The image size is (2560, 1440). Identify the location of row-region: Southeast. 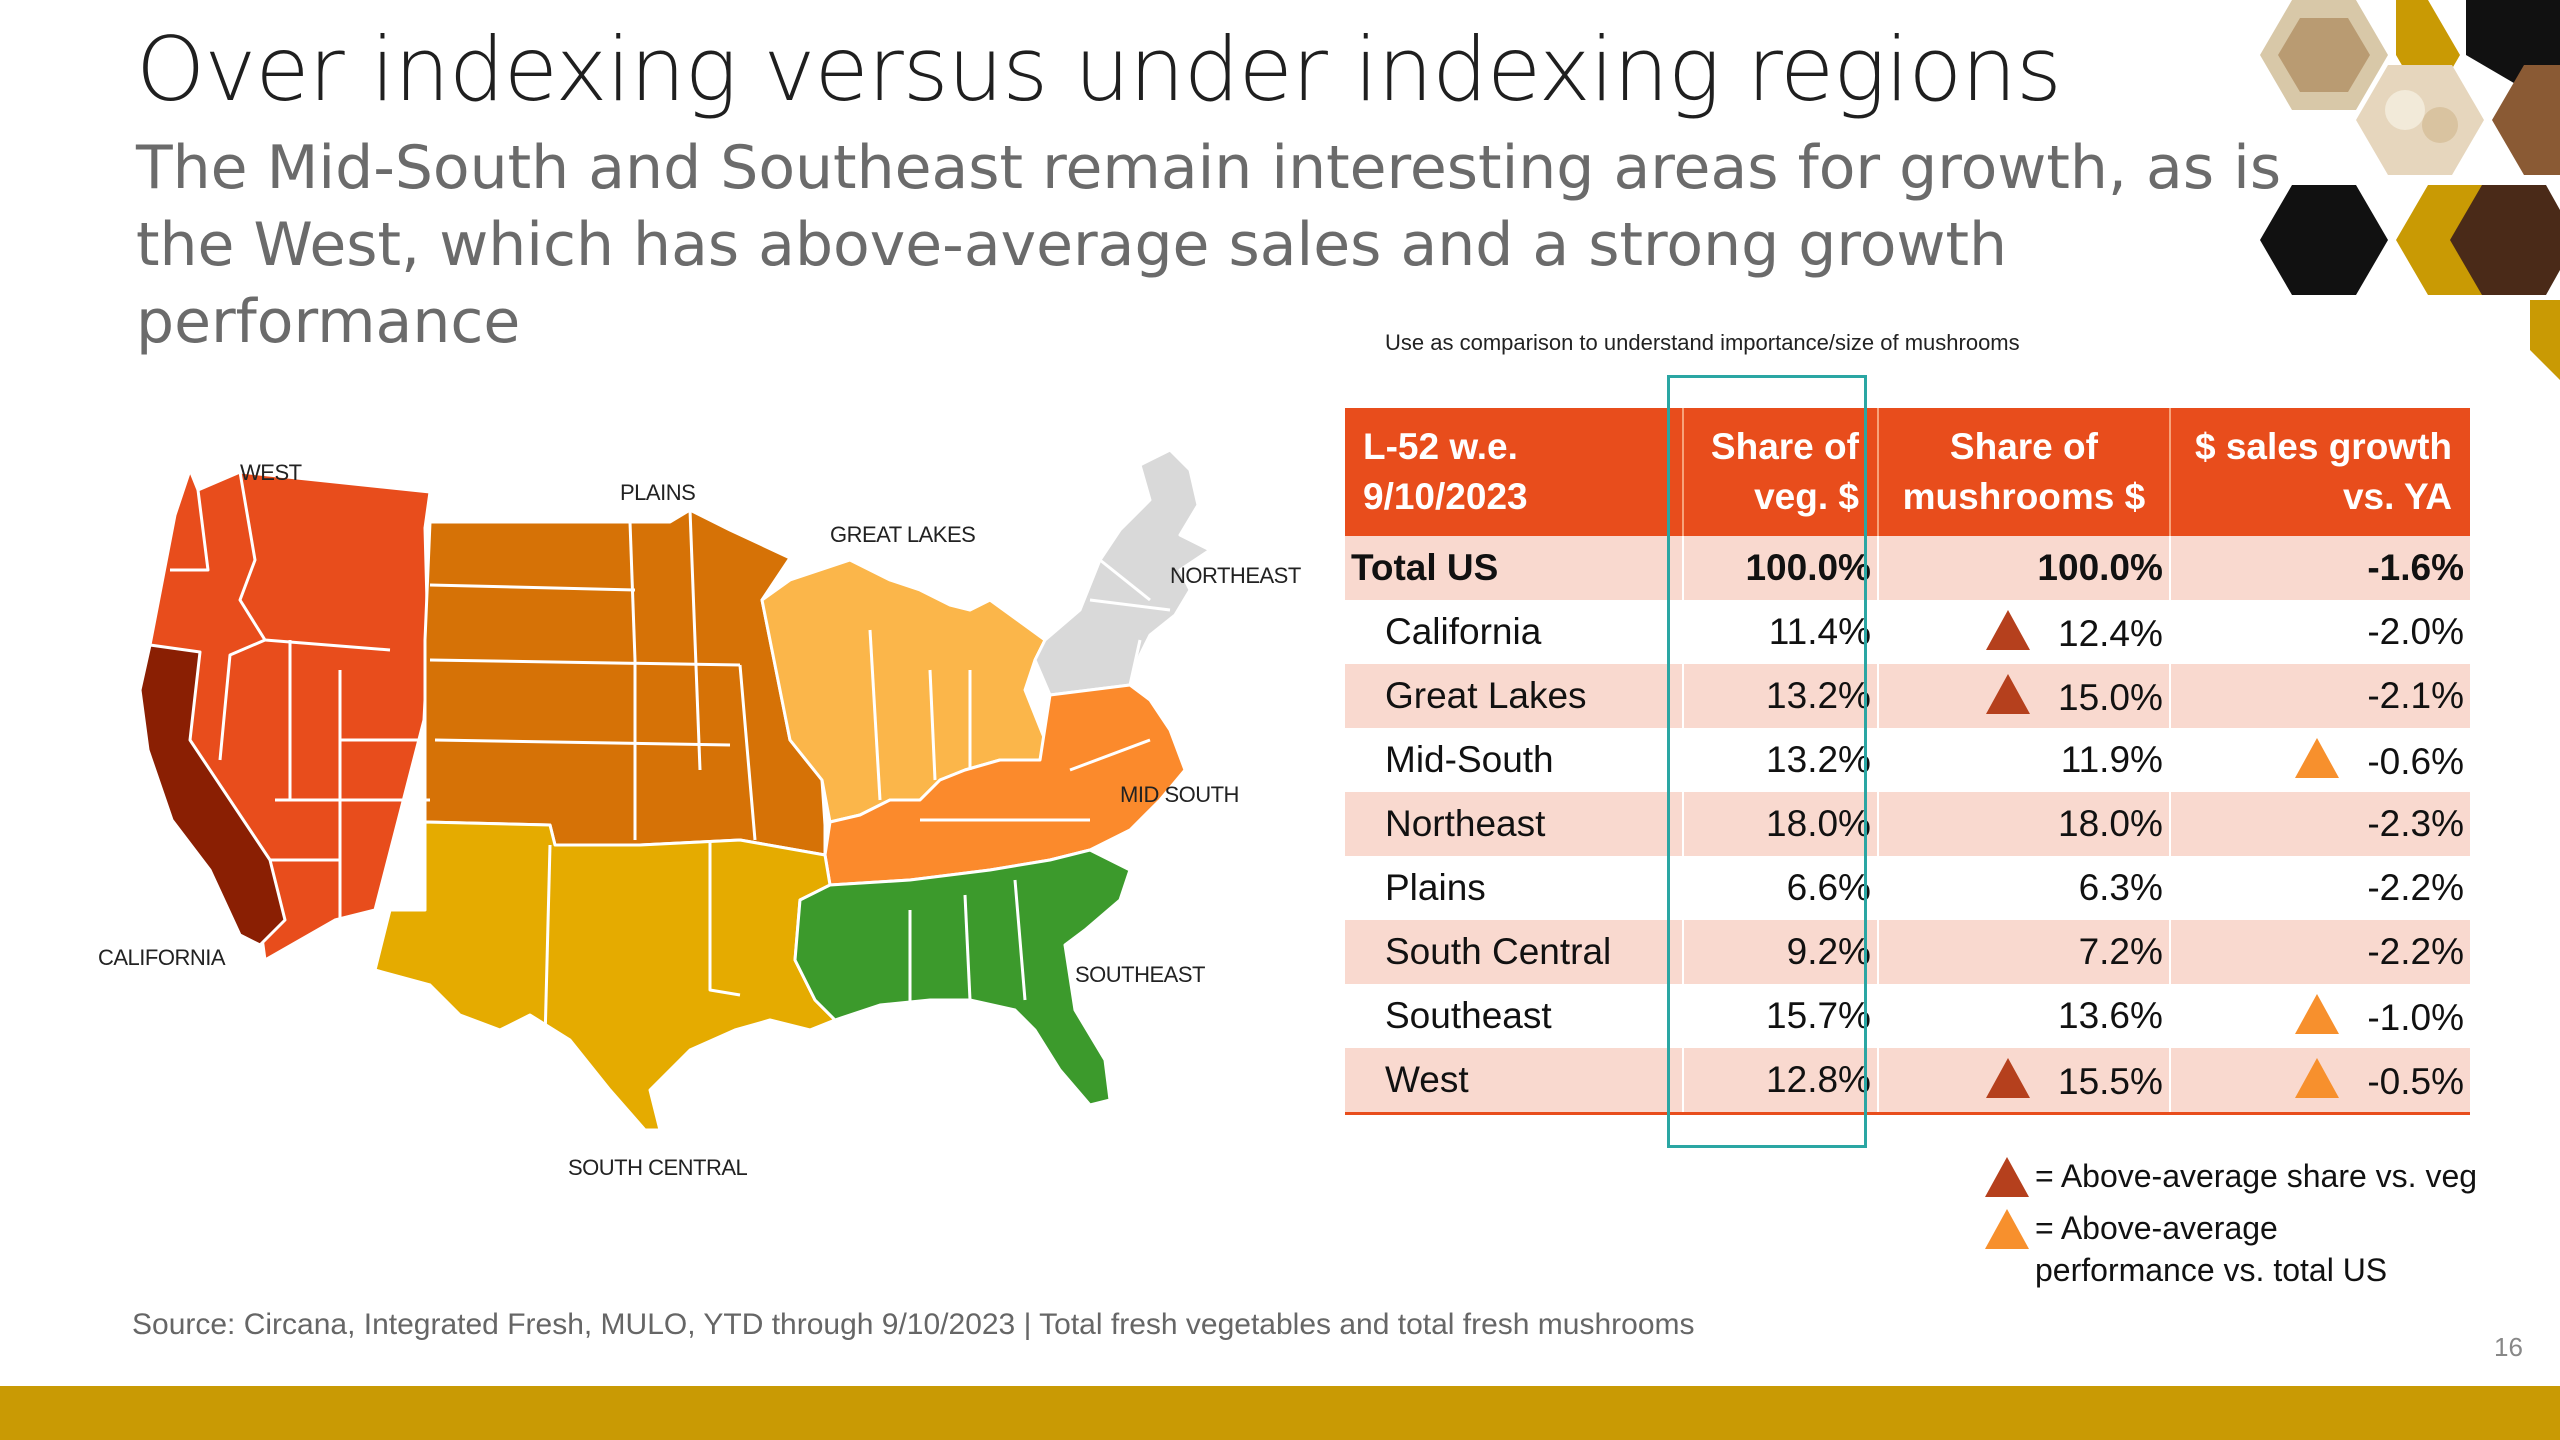
(1514, 1016).